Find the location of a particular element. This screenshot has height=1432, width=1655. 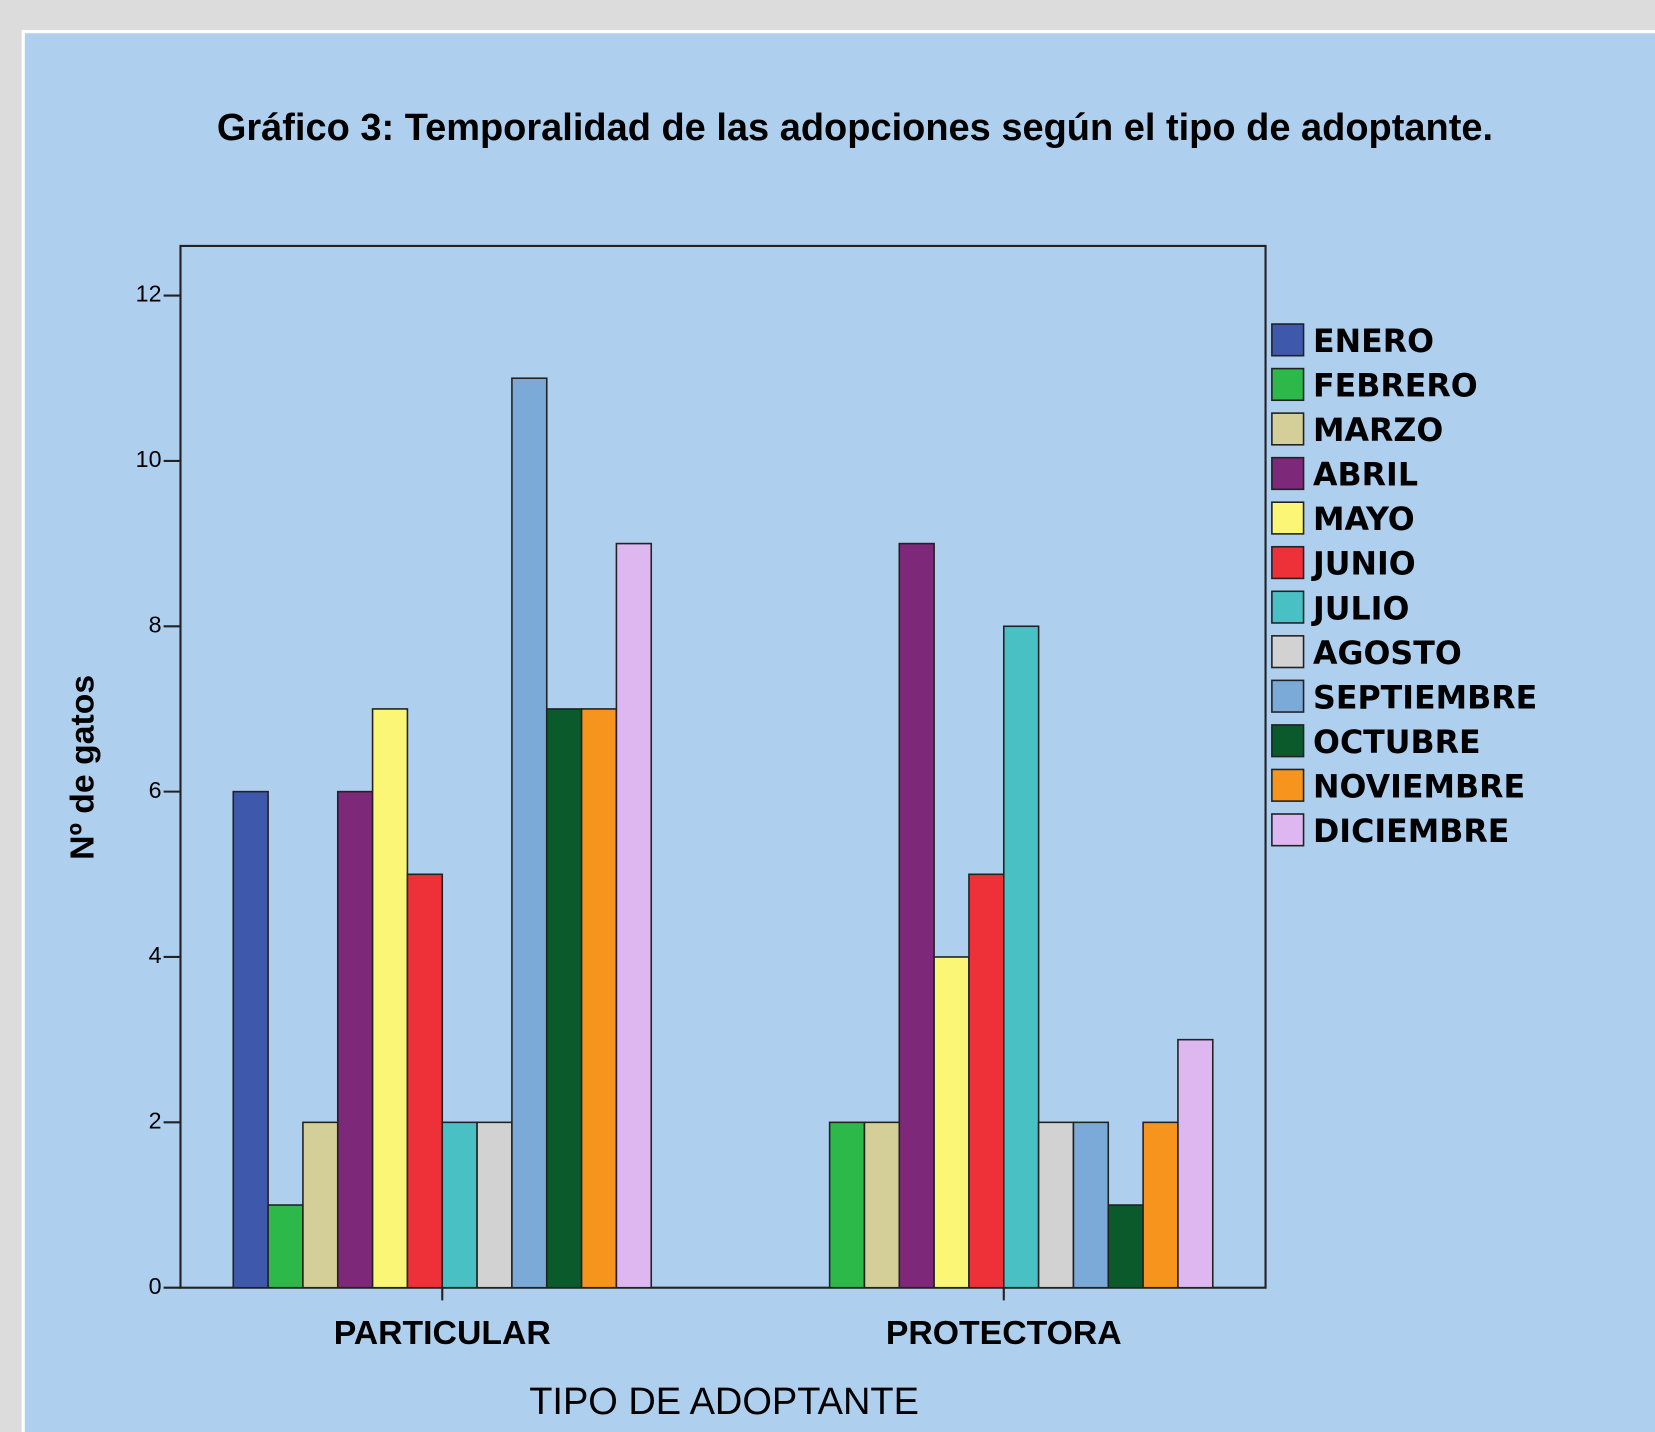

legend-label: AGOSTO is located at coordinates (1387, 654).